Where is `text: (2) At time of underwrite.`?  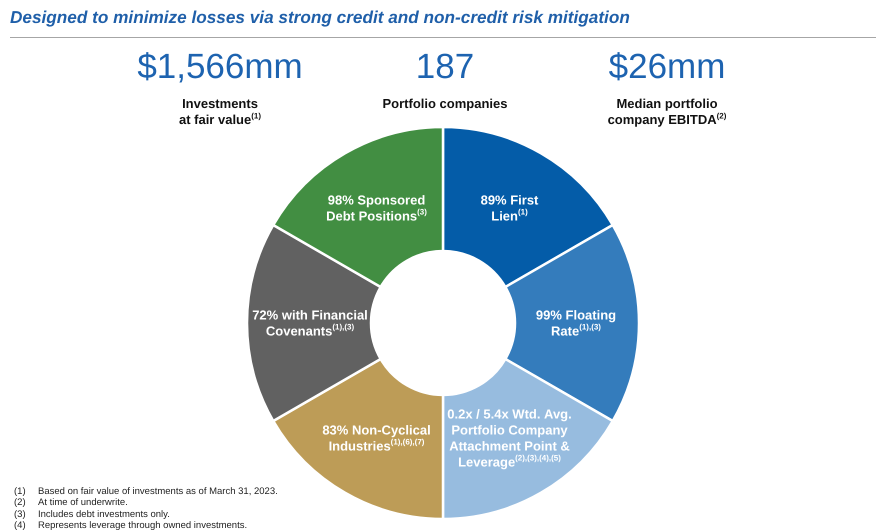 text: (2) At time of underwrite. is located at coordinates (71, 502).